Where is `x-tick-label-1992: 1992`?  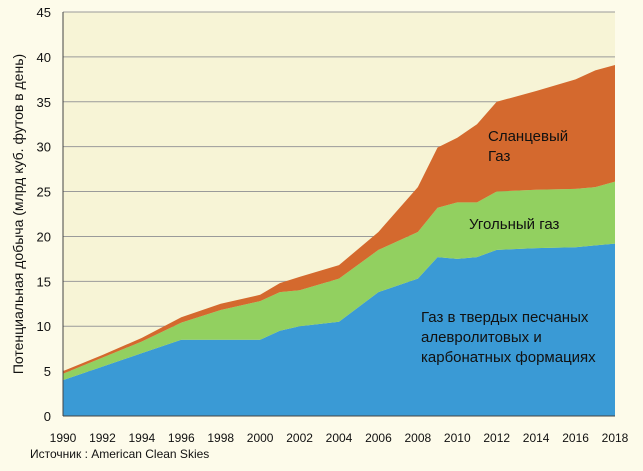
x-tick-label-1992: 1992 is located at coordinates (102, 438).